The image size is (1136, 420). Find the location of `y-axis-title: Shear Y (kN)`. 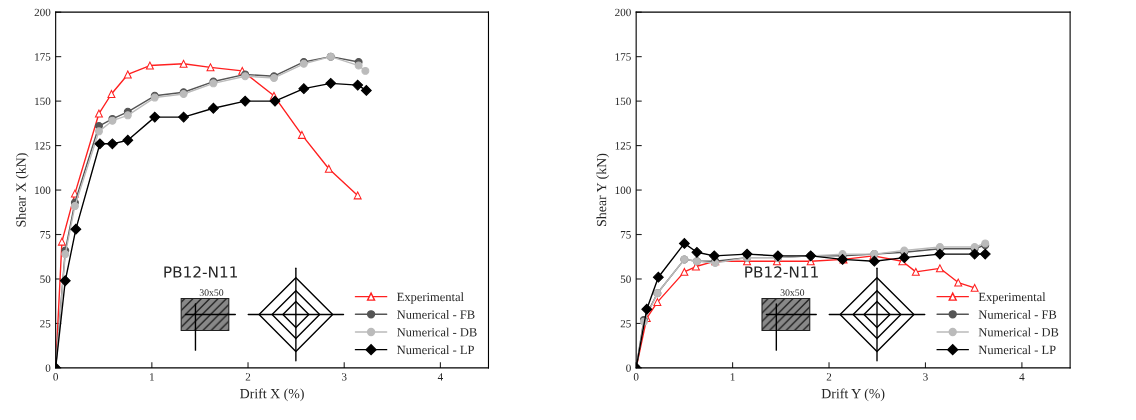

y-axis-title: Shear Y (kN) is located at coordinates (603, 190).